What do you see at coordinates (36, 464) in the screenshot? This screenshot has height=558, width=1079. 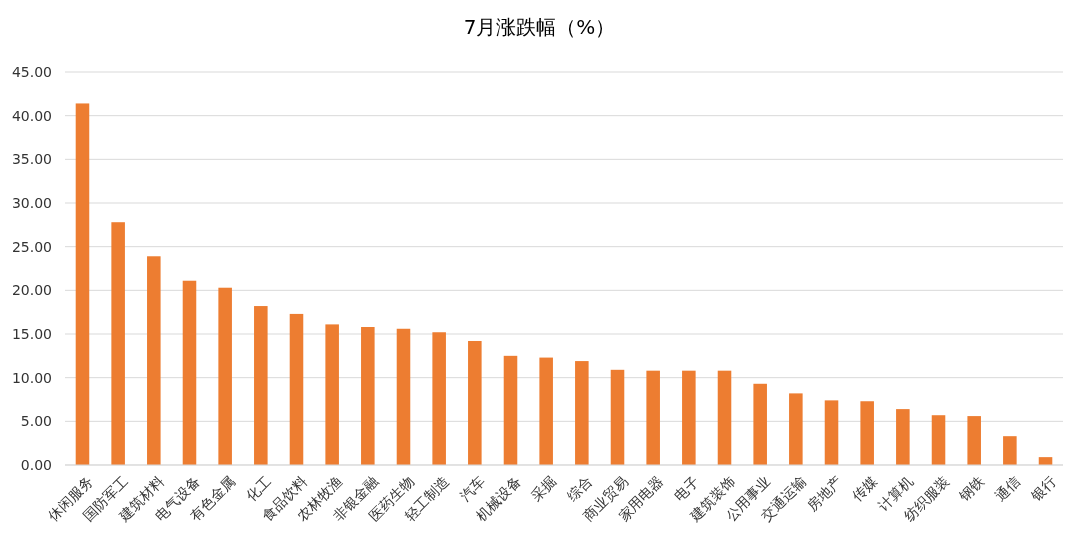 I see `y-tick-label: 0.00` at bounding box center [36, 464].